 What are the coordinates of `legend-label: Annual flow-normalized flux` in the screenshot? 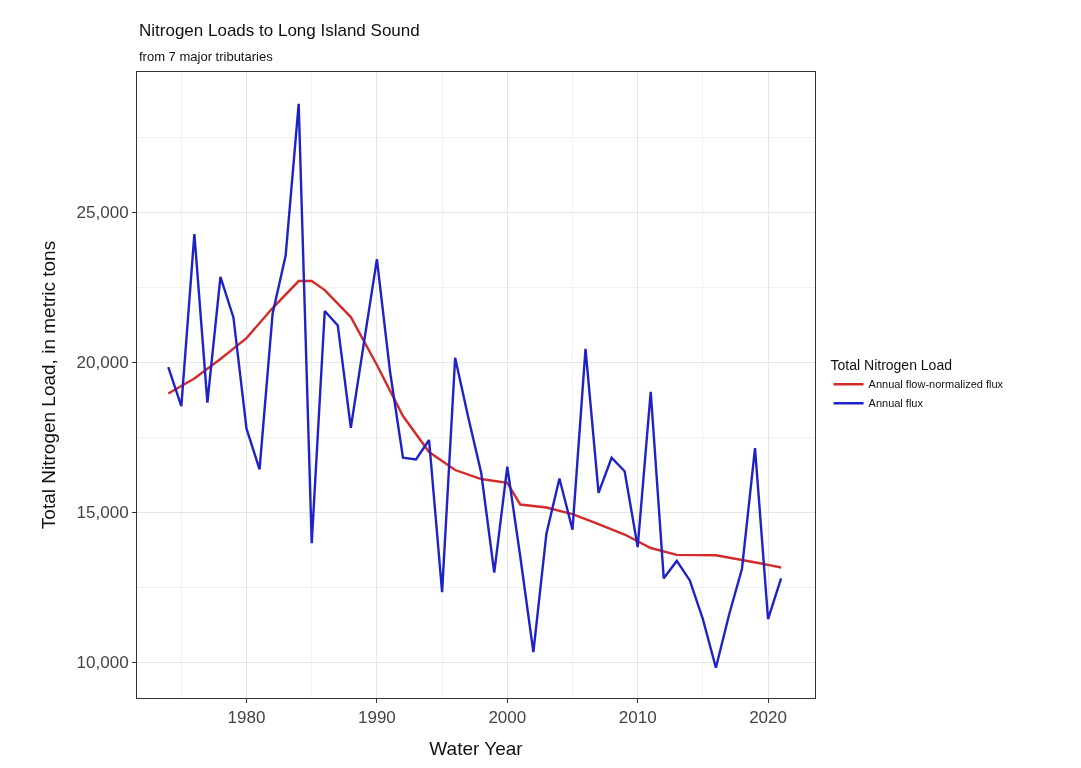 It's located at (936, 384).